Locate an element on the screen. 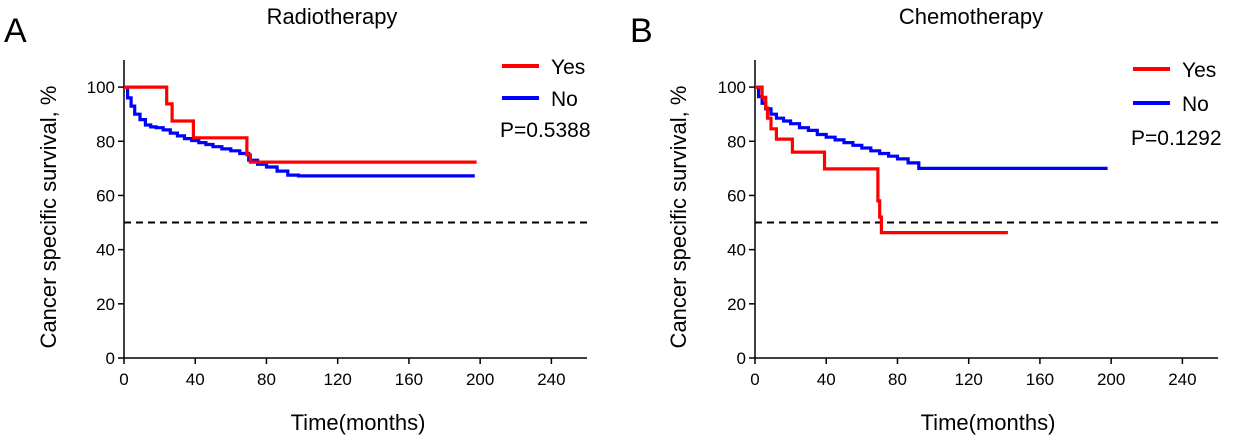 The height and width of the screenshot is (437, 1239). p-value-annotation: P=0.5388 is located at coordinates (545, 130).